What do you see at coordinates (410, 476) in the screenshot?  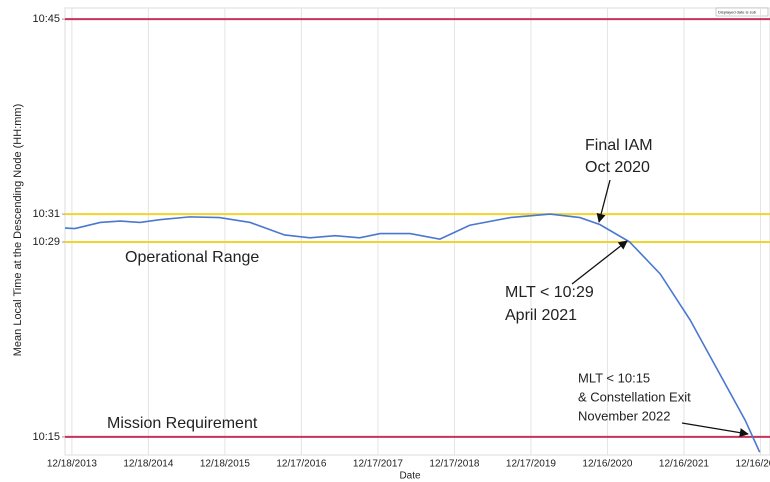 I see `x-axis-label: Date` at bounding box center [410, 476].